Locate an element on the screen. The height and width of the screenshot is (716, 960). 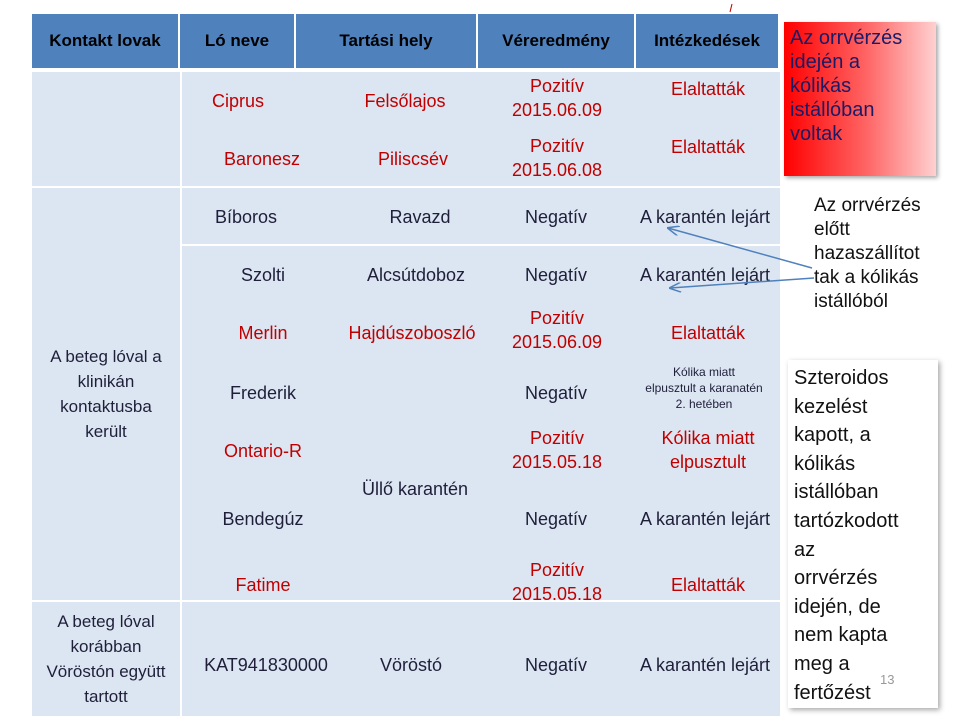
cell-result-bendeguz: Negatív is located at coordinates (556, 519).